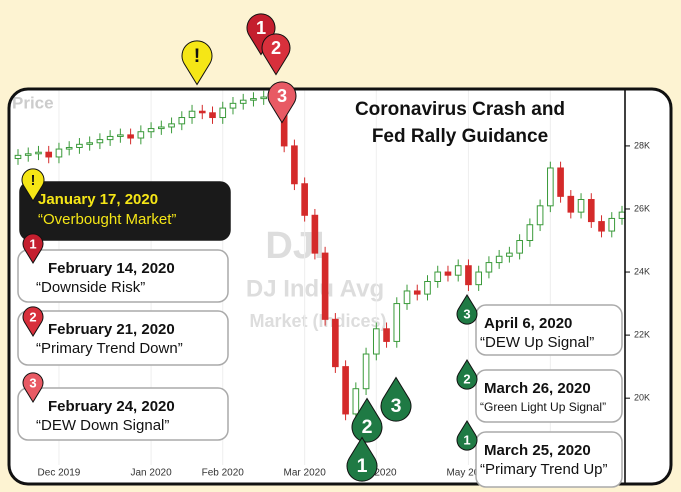 The width and height of the screenshot is (681, 492). Describe the element at coordinates (90, 287) in the screenshot. I see `annotation-text: “Downside Risk”` at that location.